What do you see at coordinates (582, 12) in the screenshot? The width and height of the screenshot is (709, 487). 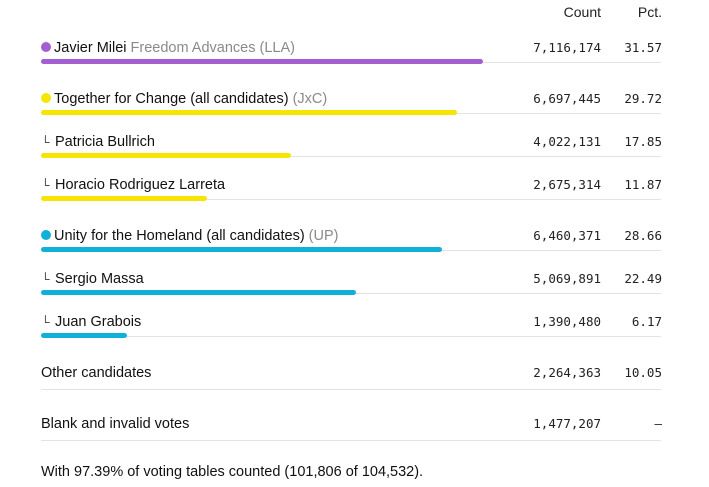 I see `count-header: Count` at bounding box center [582, 12].